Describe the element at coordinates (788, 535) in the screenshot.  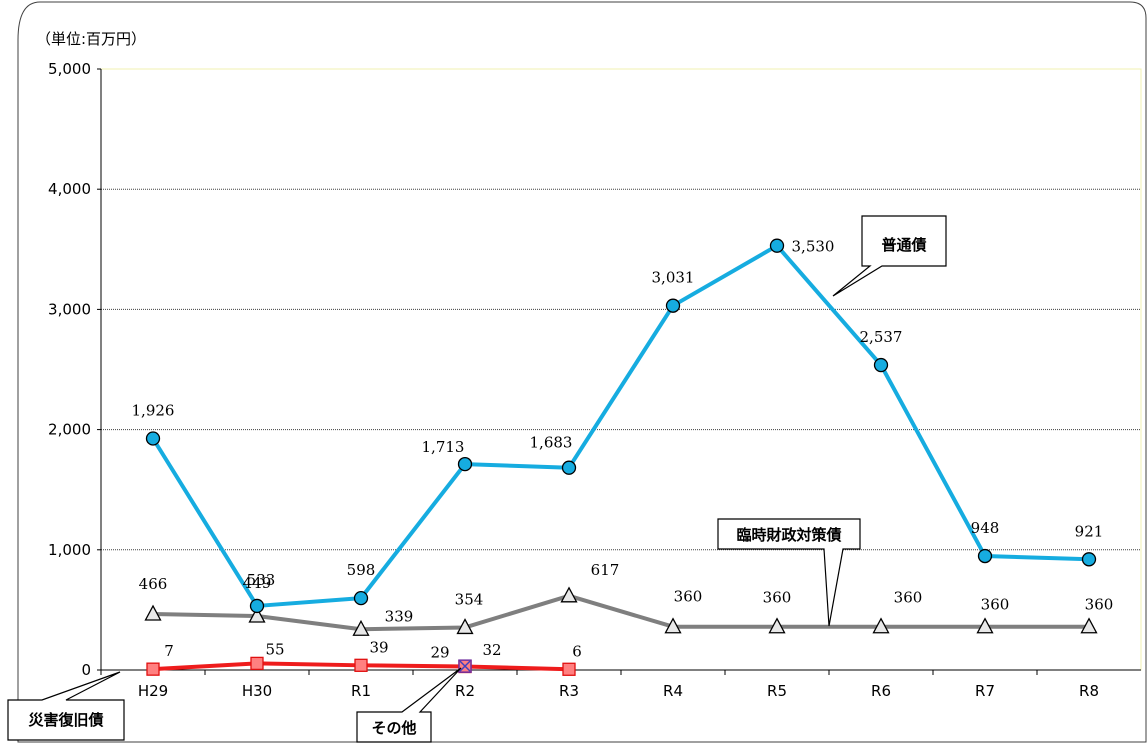
I see `callout-rinji-label: 臨時財政対策債` at that location.